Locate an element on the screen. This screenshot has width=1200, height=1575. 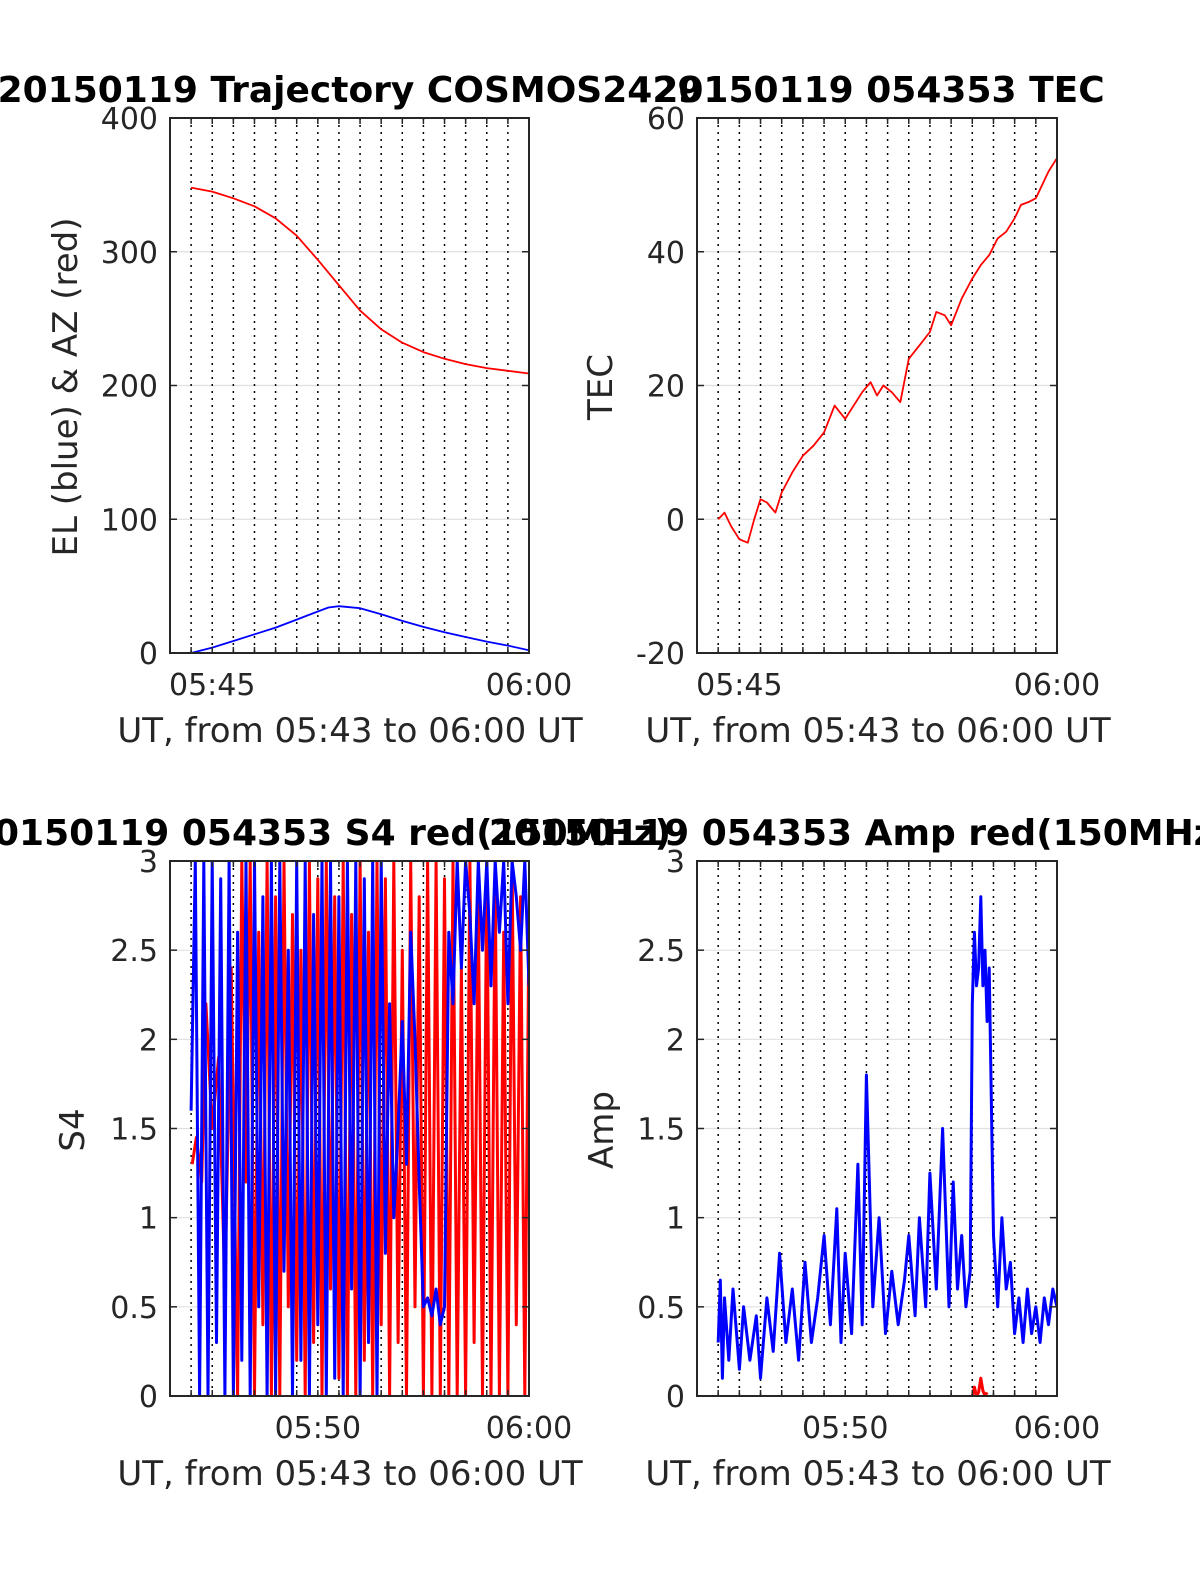
amp-ytick-label: 1.5 is located at coordinates (661, 1130).